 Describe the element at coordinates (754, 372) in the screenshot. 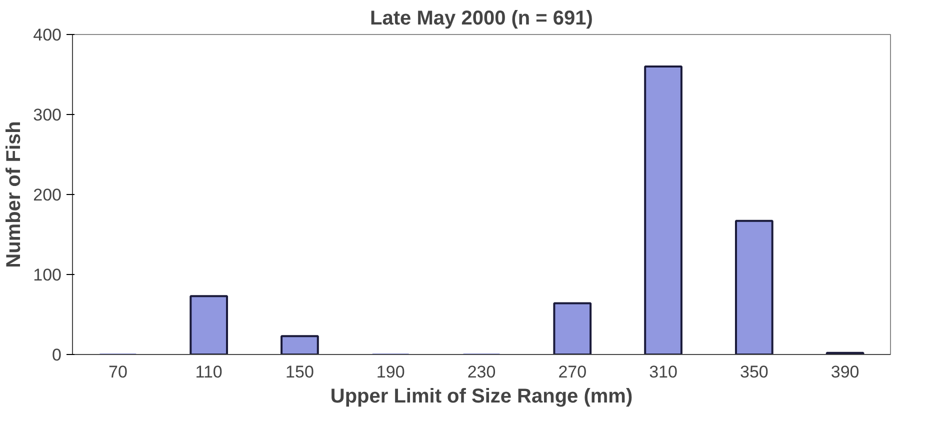

I see `x-tick-label: 350` at that location.